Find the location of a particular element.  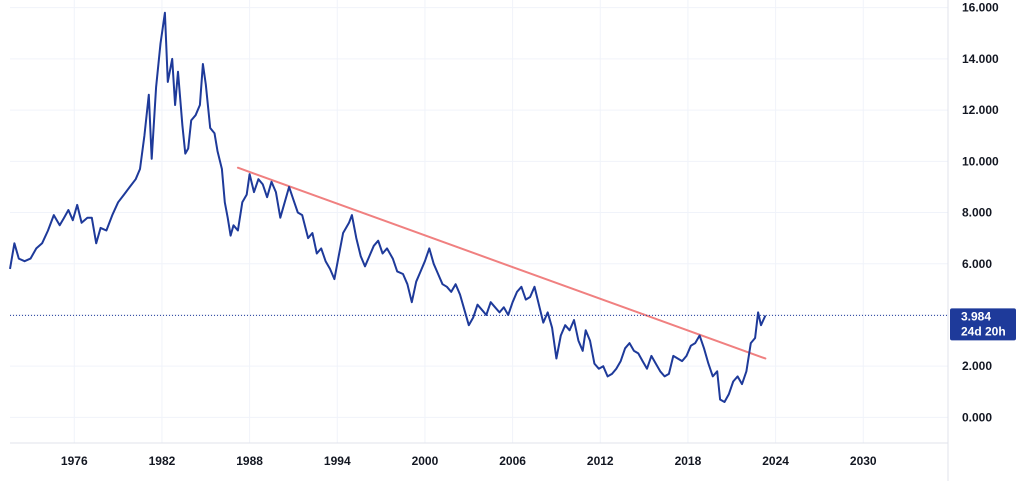

x-tick-label: 2012 is located at coordinates (600, 461).